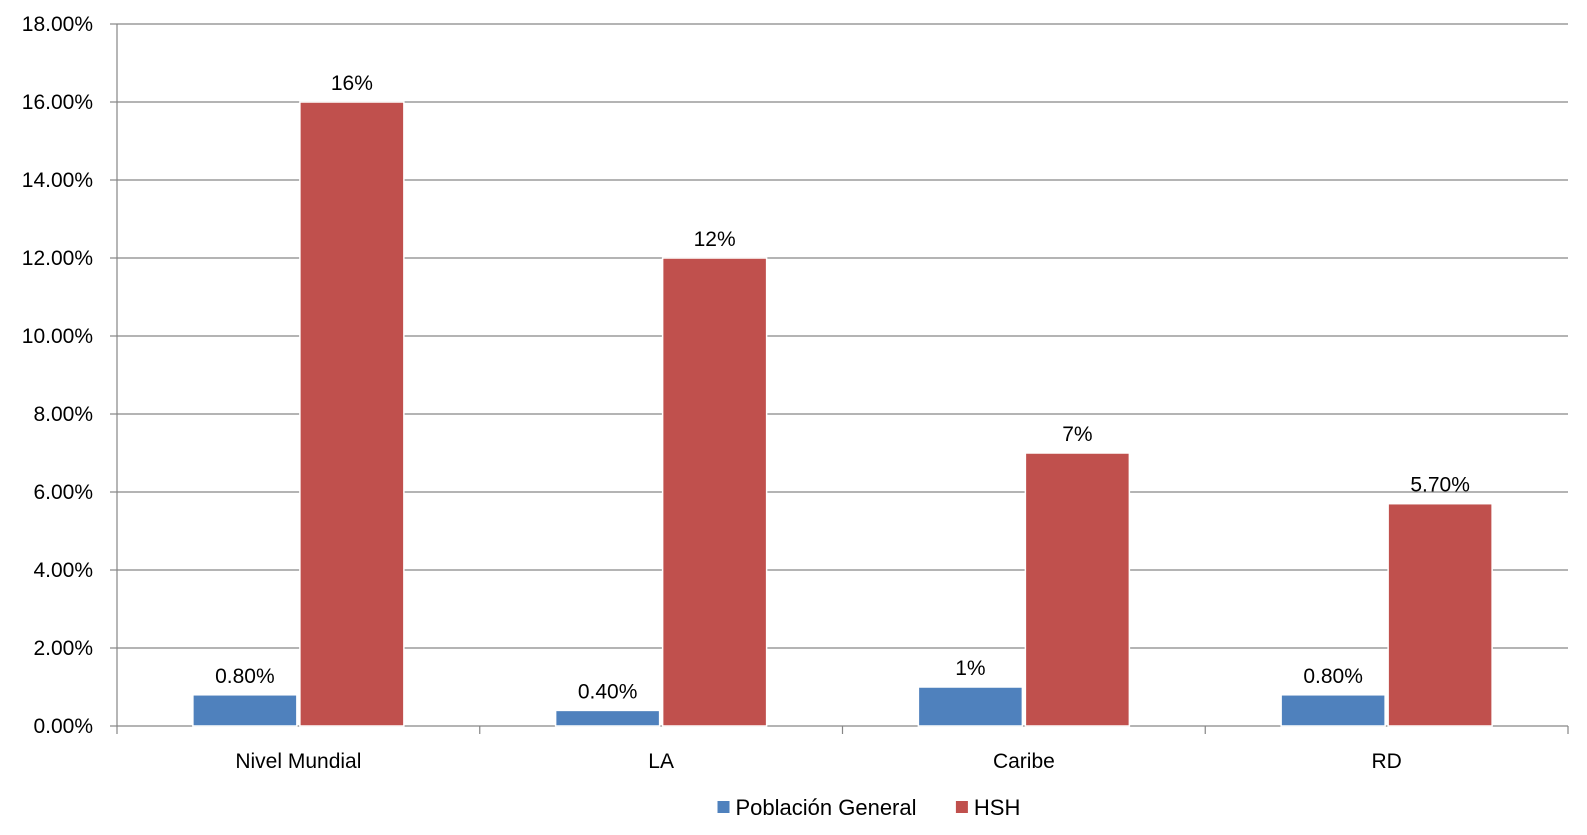  What do you see at coordinates (997, 807) in the screenshot?
I see `legend-label: HSH` at bounding box center [997, 807].